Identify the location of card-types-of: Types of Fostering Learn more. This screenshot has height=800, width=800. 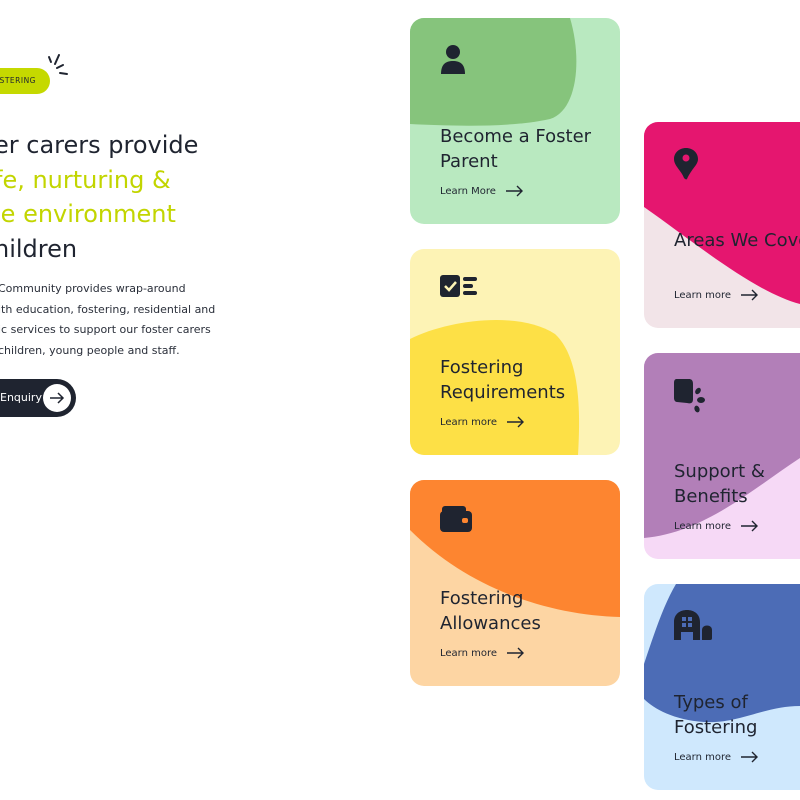
(722, 687).